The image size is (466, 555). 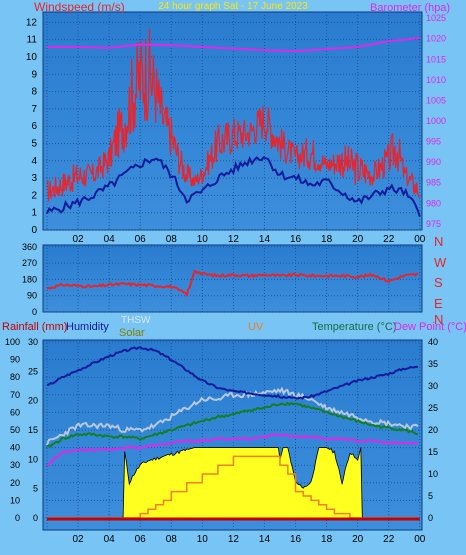 I want to click on wind-ytick-label: 0, so click(x=34, y=230).